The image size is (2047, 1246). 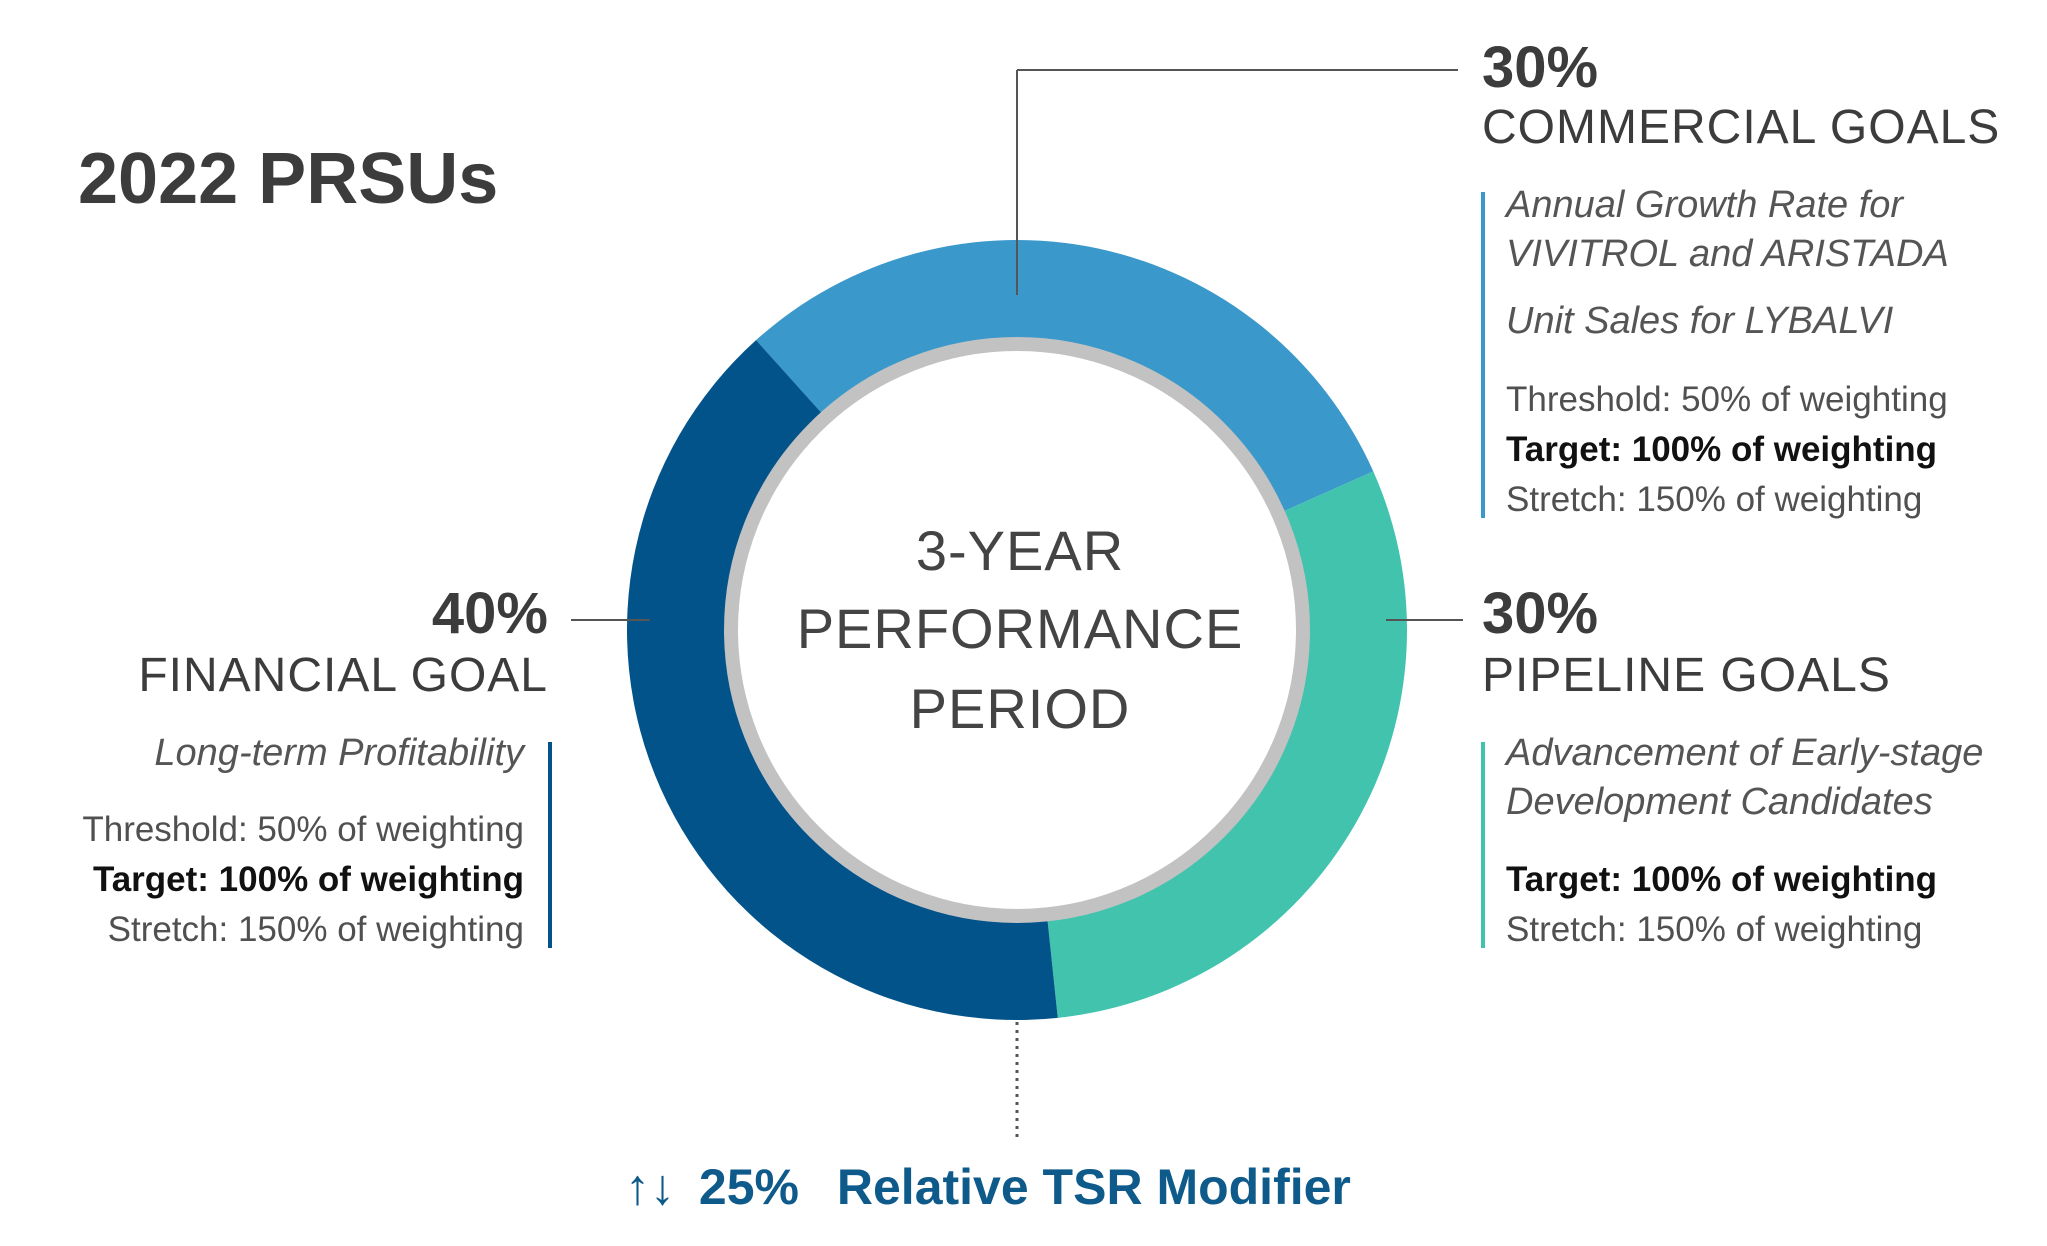 What do you see at coordinates (1741, 127) in the screenshot?
I see `commercial-goal-label: COMMERCIAL GOALS` at bounding box center [1741, 127].